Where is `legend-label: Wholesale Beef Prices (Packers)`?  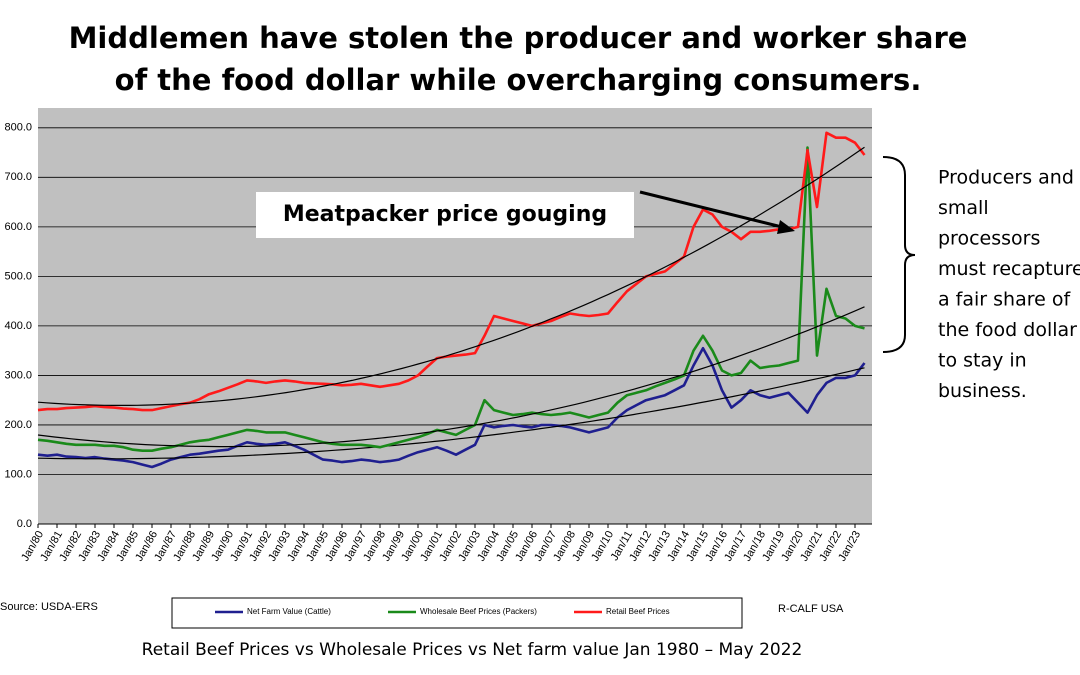 legend-label: Wholesale Beef Prices (Packers) is located at coordinates (478, 611).